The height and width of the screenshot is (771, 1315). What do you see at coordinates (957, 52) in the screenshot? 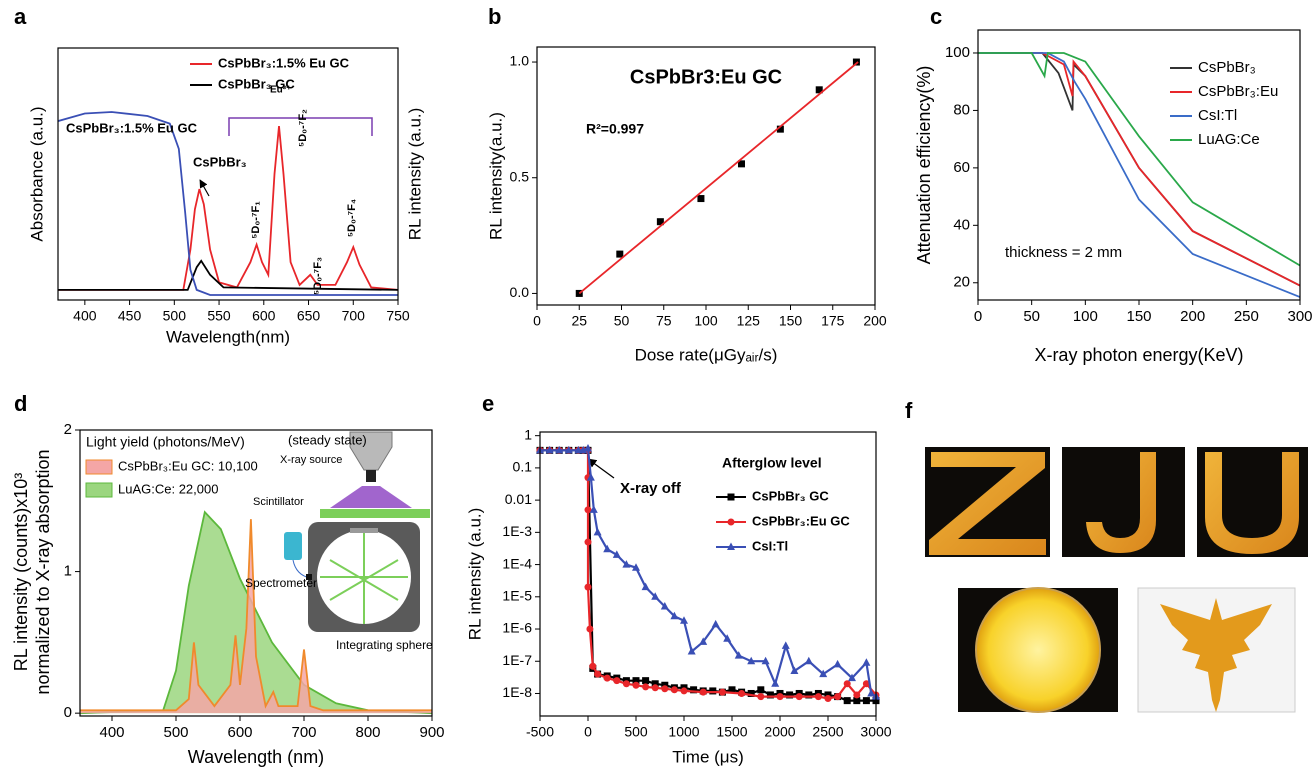
I see `y-tick-label: 100` at bounding box center [957, 52].